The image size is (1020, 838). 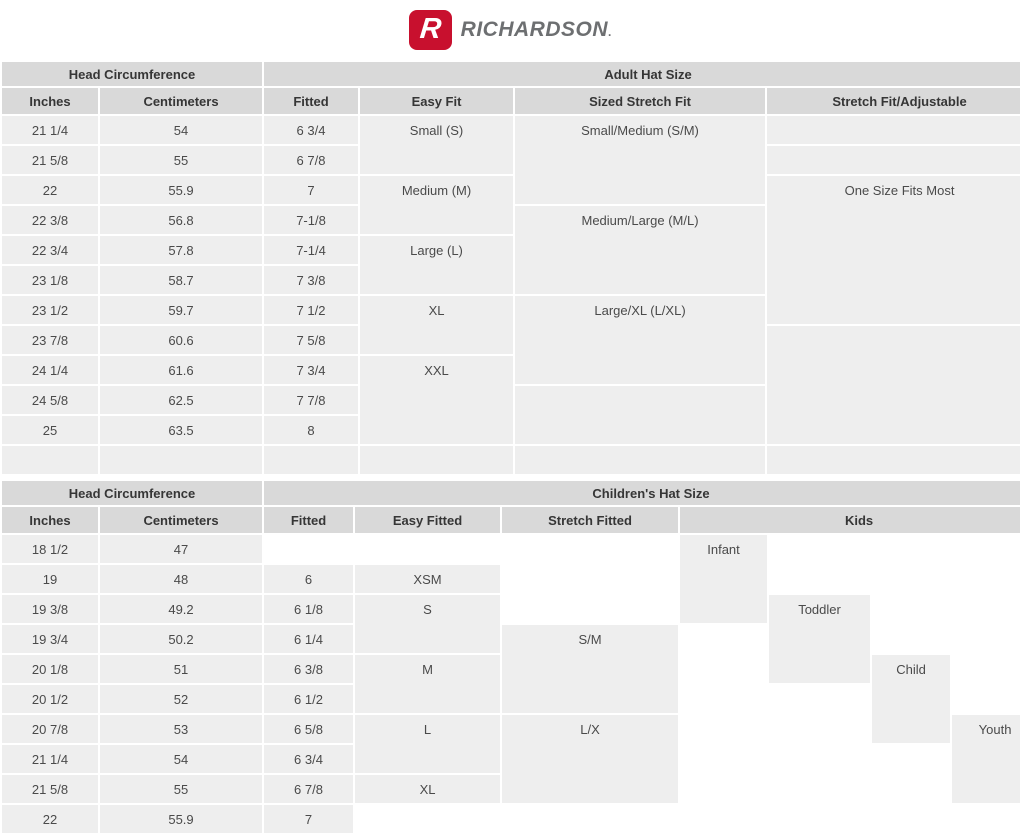 I want to click on table-row: 24 5/8 62.5 7 7/8, so click(x=511, y=415).